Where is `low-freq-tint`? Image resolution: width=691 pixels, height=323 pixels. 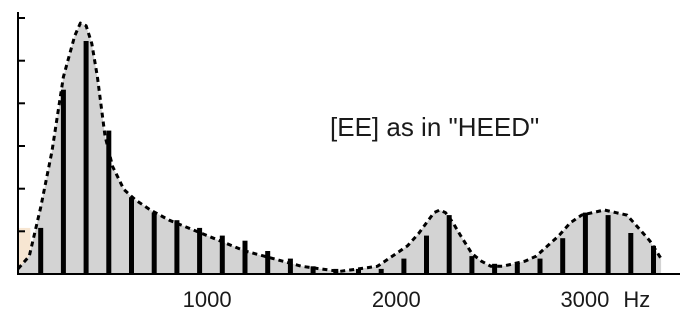
low-freq-tint is located at coordinates (25, 250).